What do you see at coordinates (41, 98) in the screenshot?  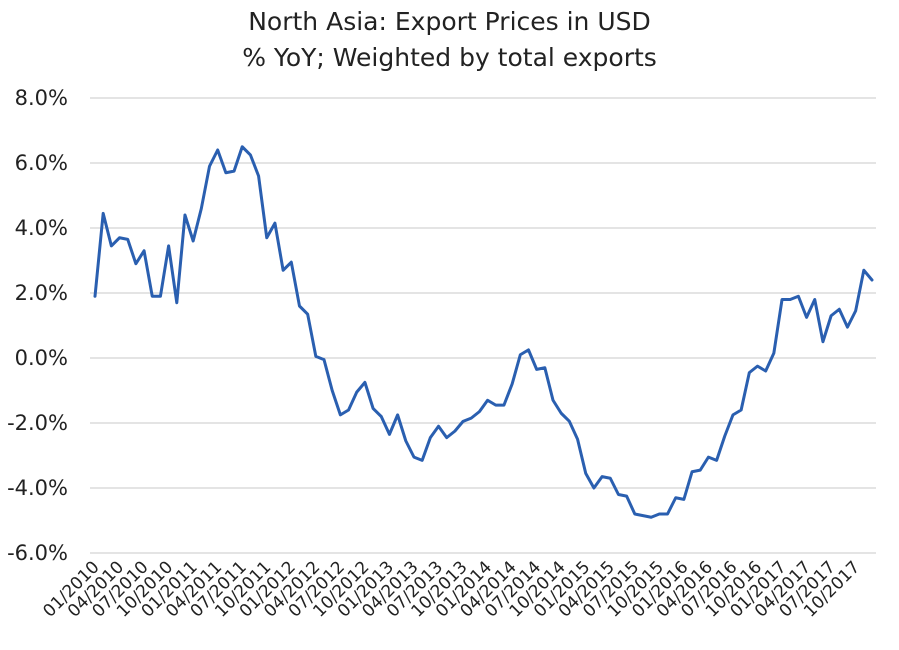 I see `y-tick-label: 8.0%` at bounding box center [41, 98].